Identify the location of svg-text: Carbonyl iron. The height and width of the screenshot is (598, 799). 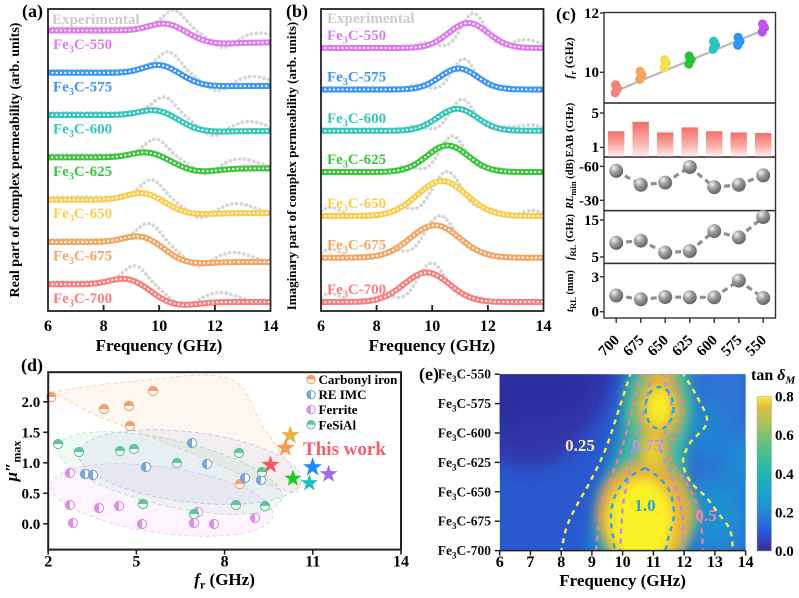
(359, 379).